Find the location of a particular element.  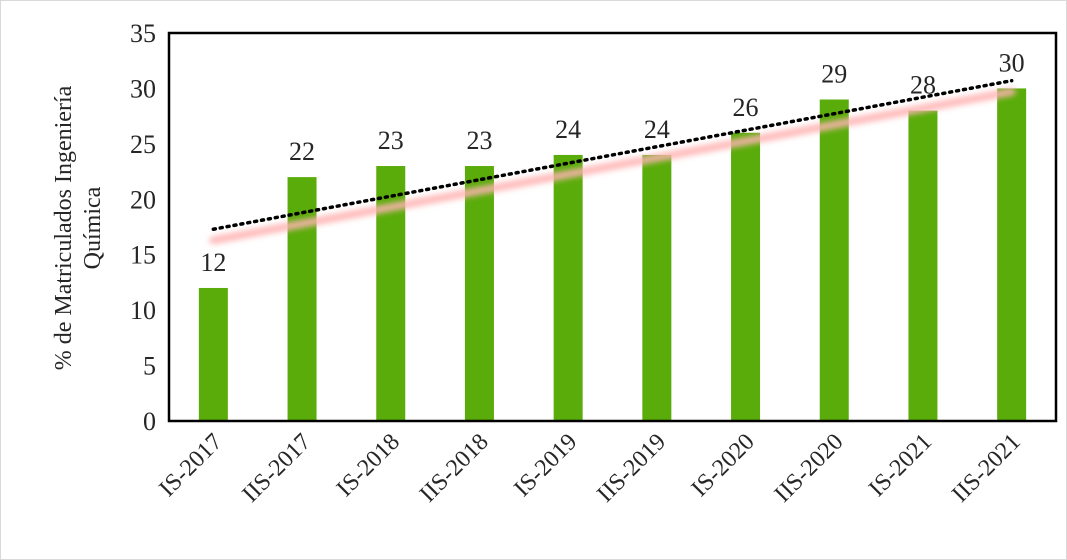

data-label: 12 is located at coordinates (213, 262).